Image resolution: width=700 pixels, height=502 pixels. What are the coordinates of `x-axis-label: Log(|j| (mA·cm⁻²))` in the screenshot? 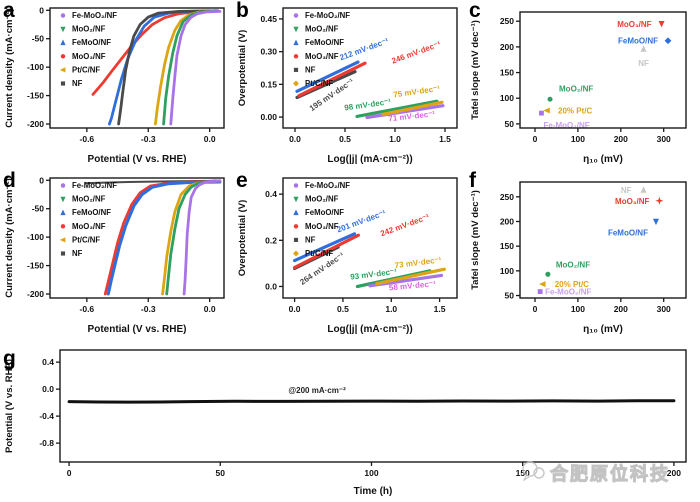 It's located at (369, 329).